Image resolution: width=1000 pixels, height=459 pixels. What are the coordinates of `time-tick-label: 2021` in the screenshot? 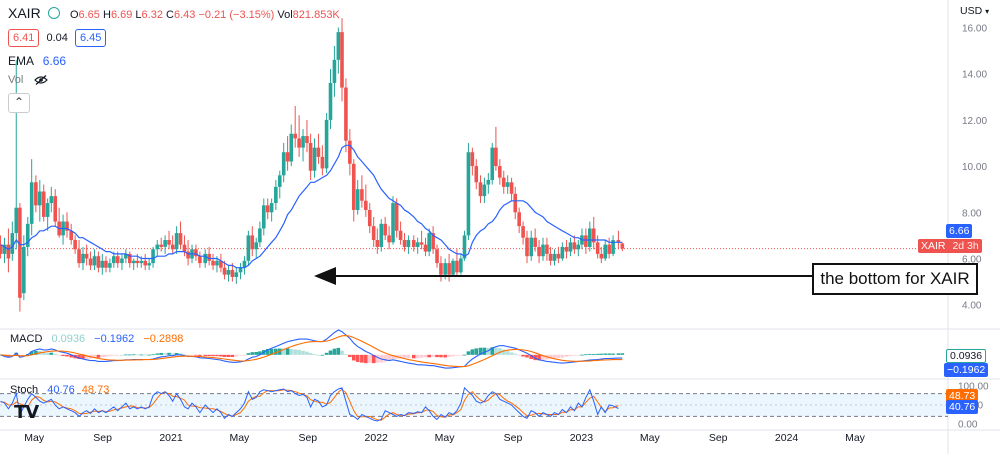 It's located at (171, 438).